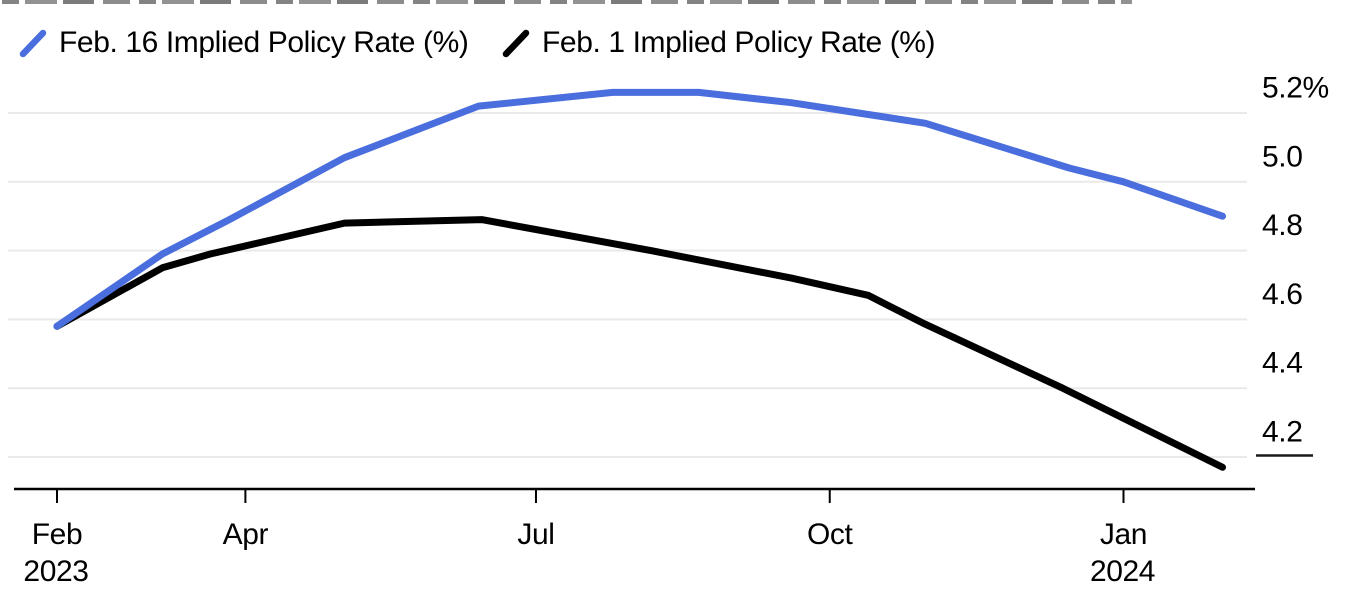 The image size is (1355, 600). I want to click on legend-label-feb1: Feb. 1 Implied Policy Rate (%), so click(739, 42).